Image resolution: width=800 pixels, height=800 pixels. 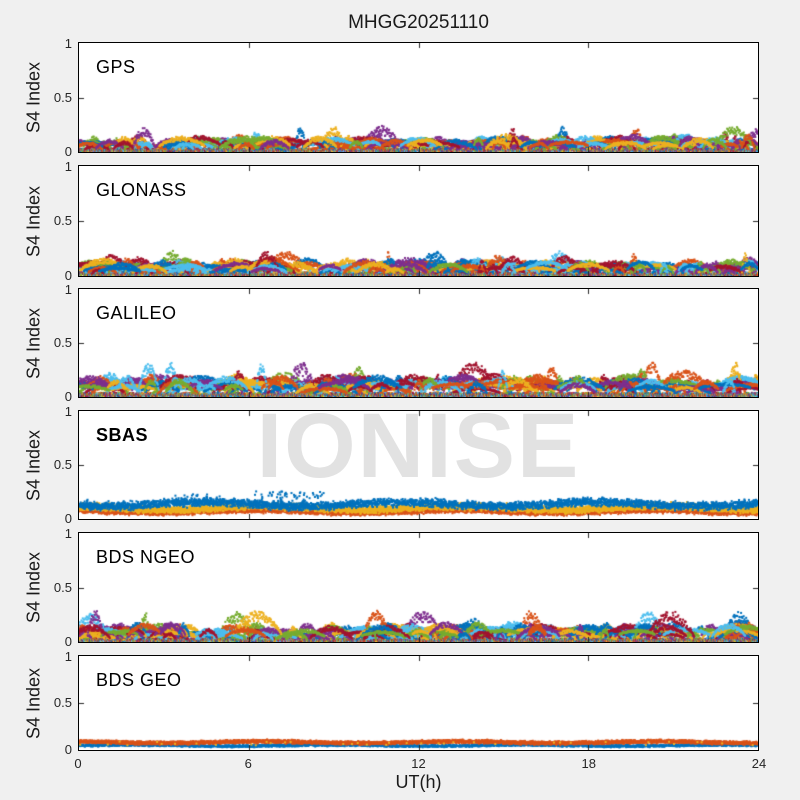 I want to click on scatter-canvas-sbas, so click(x=418, y=465).